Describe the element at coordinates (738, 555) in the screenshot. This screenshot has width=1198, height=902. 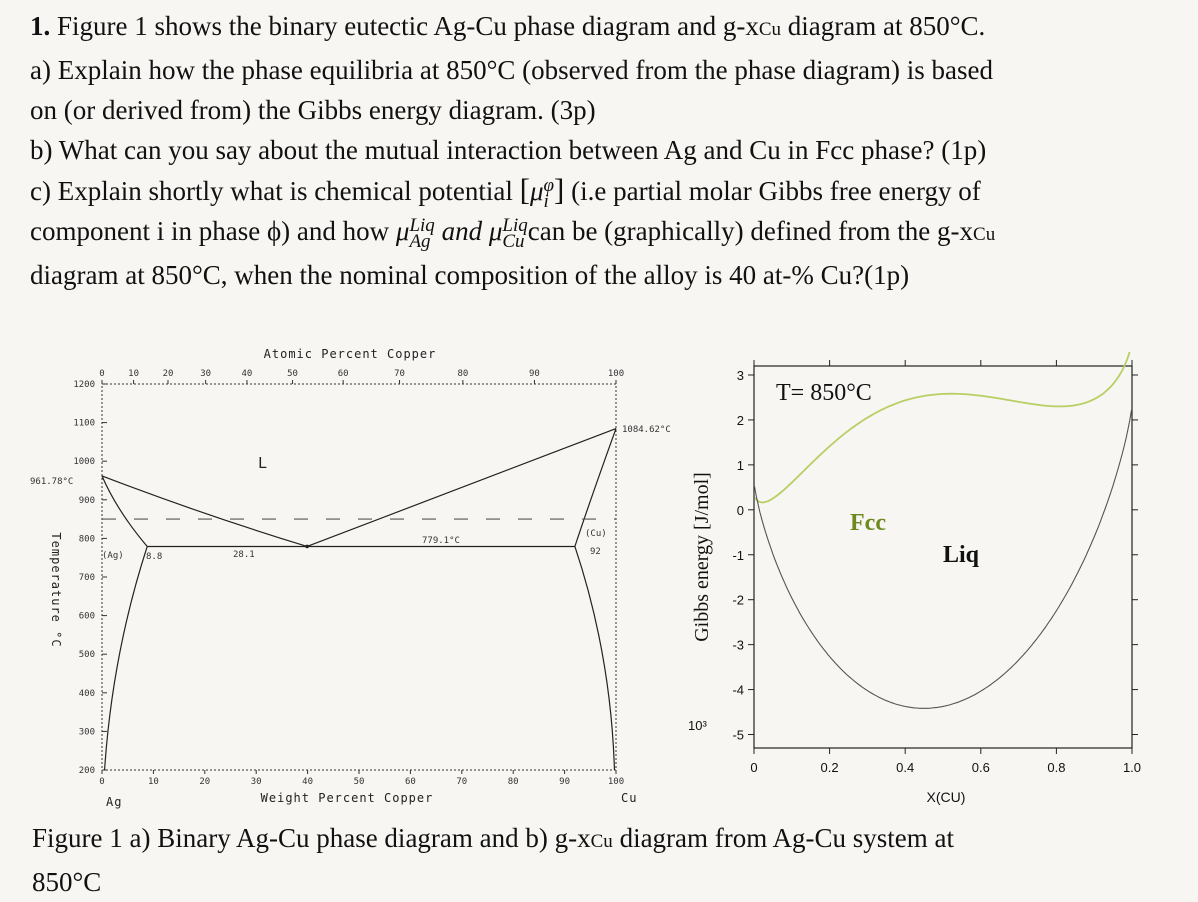
I see `gibbs-y-tick-label: -1` at that location.